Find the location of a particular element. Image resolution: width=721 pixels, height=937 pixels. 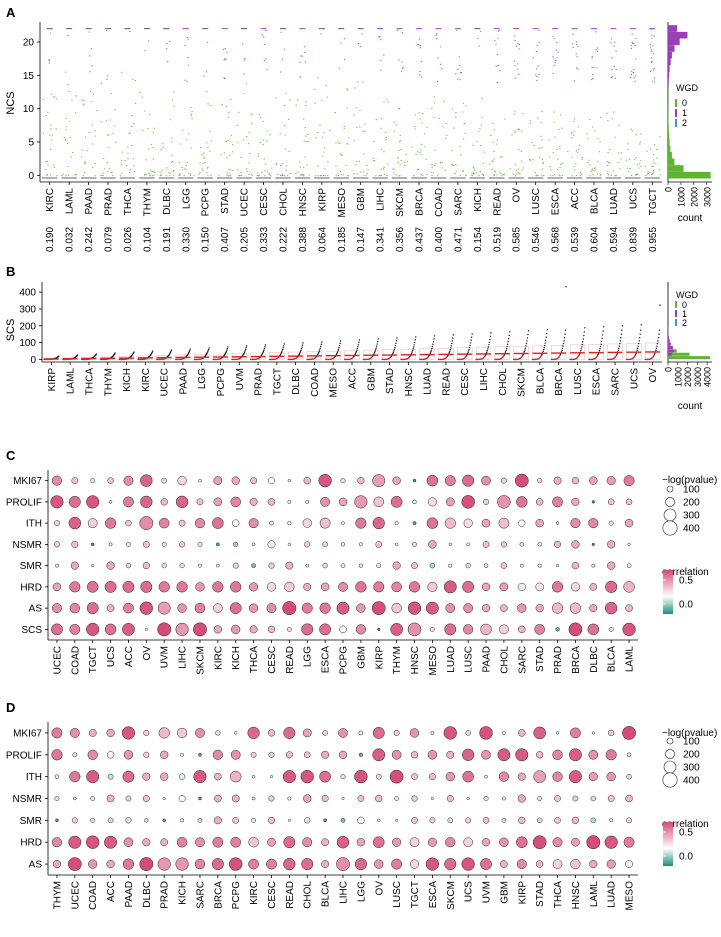

hist-x-tick-label: 2000 is located at coordinates (688, 377).